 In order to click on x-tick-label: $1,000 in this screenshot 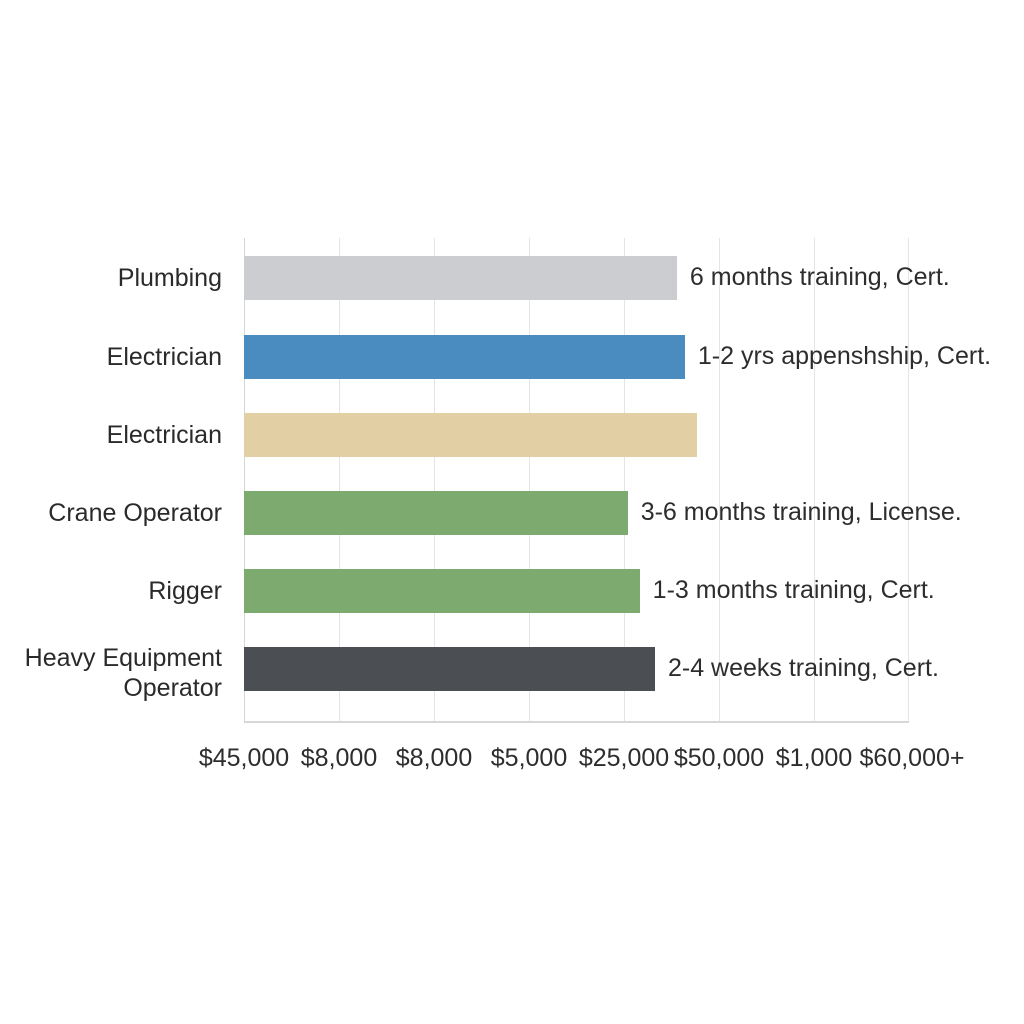, I will do `click(814, 758)`.